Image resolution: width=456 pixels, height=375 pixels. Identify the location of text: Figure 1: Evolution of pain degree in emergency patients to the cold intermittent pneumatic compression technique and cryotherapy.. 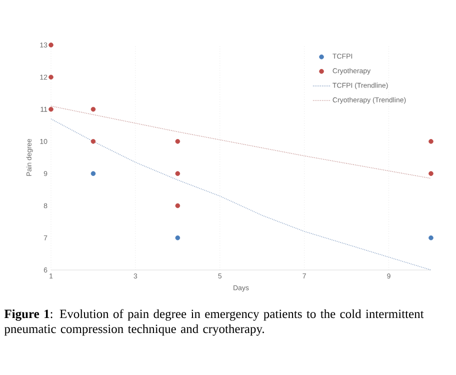
(214, 322).